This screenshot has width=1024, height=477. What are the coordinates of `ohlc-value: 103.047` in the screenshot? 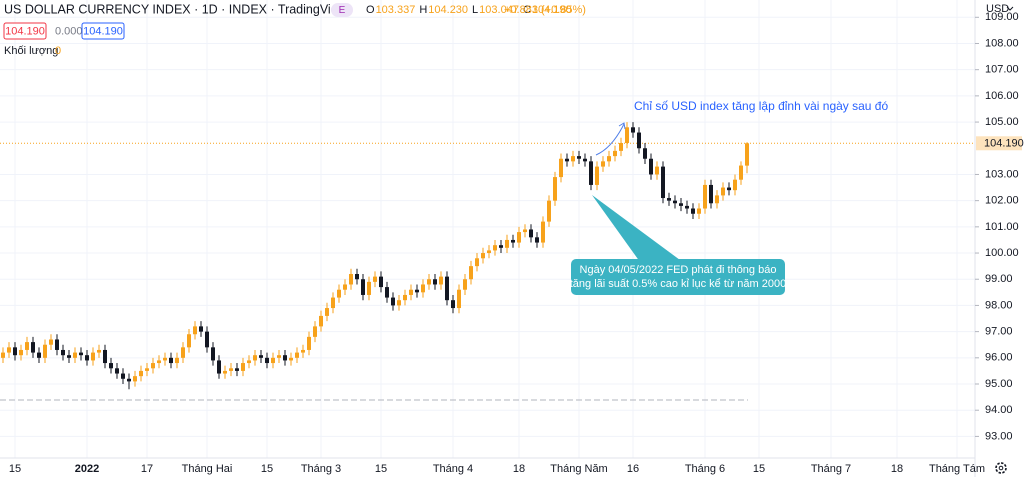 It's located at (499, 10).